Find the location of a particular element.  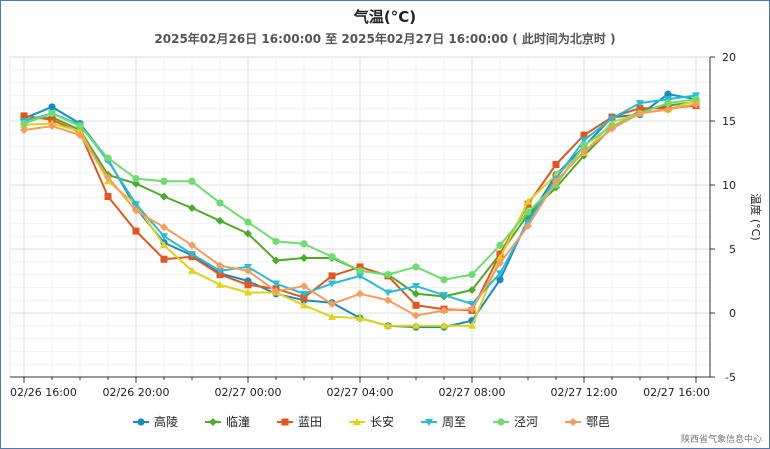

x-tick-label: 02/27 00:00 is located at coordinates (248, 392).